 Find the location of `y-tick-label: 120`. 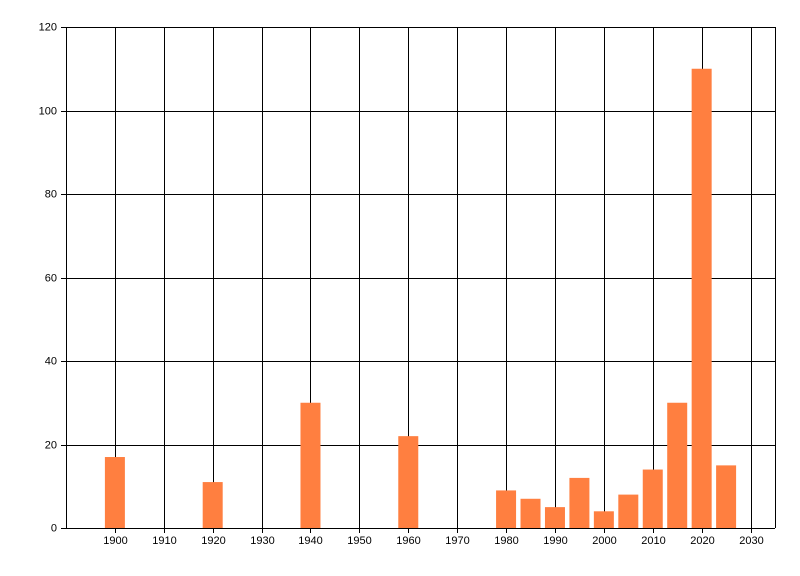

y-tick-label: 120 is located at coordinates (48, 27).